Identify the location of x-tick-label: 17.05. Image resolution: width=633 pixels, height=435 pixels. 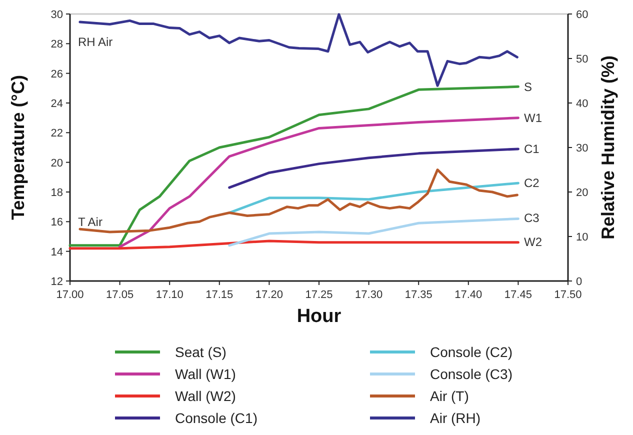
(120, 295).